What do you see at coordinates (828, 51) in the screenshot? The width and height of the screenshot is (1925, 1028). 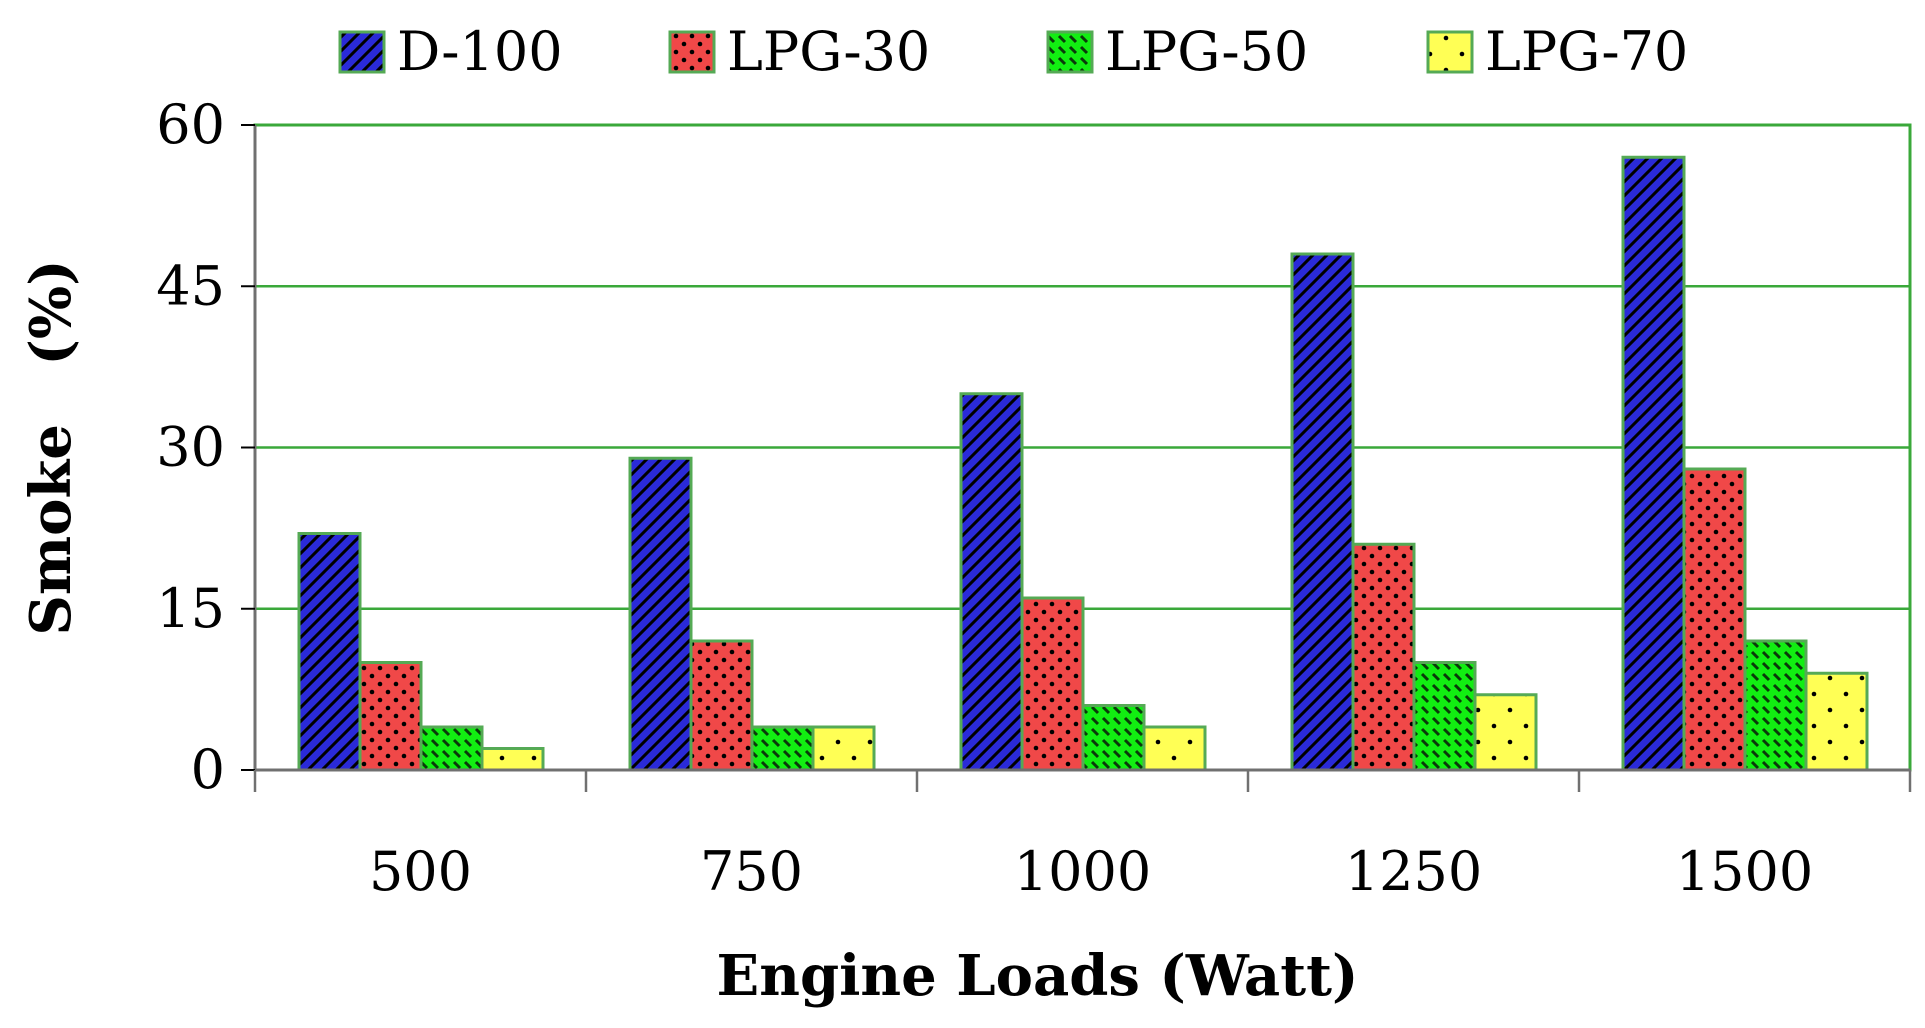 I see `legend-label: LPG-30` at bounding box center [828, 51].